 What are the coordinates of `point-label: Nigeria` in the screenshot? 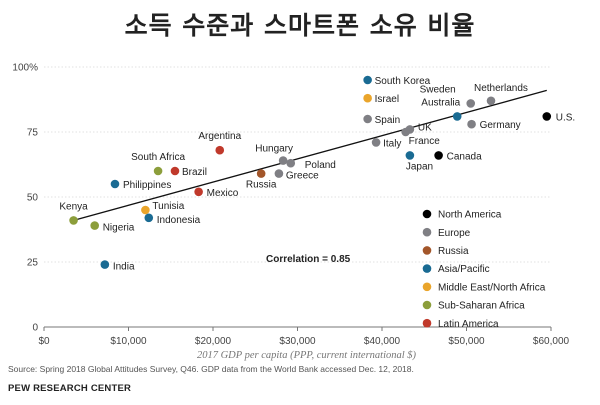 It's located at (119, 228).